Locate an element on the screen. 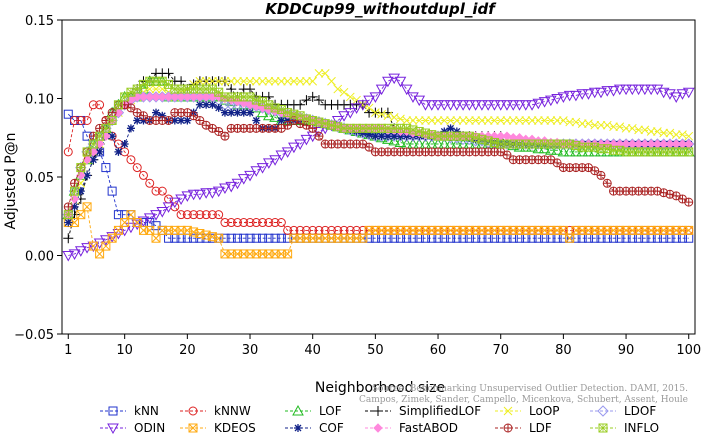  legend-label: LDOF is located at coordinates (640, 411).